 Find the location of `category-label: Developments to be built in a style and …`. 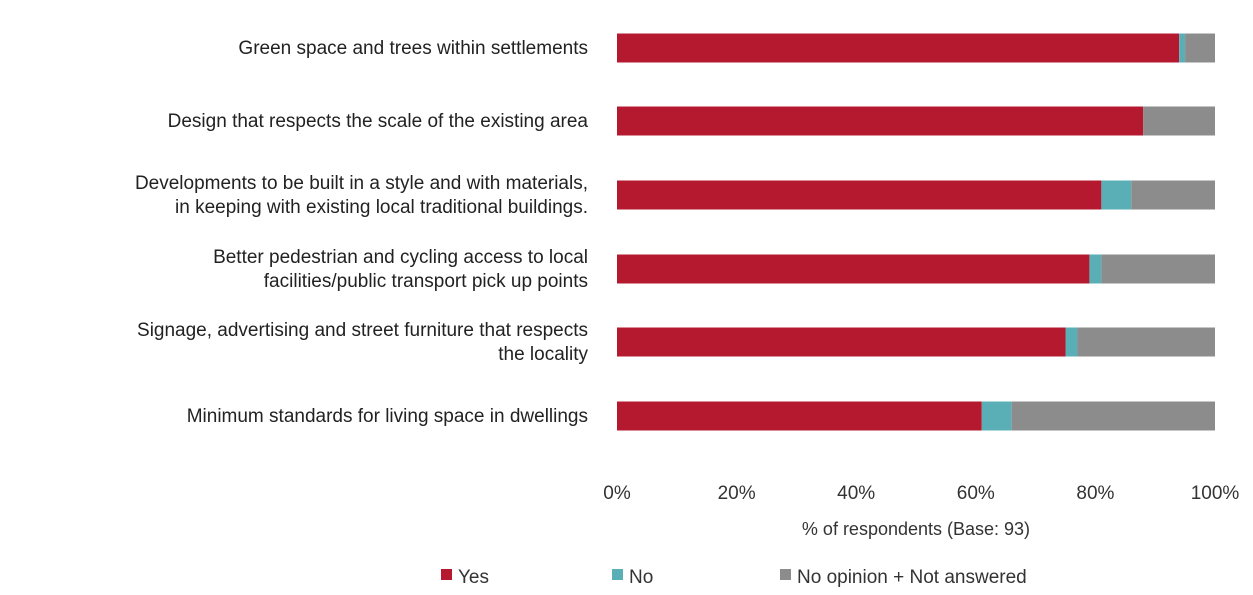

category-label: Developments to be built in a style and … is located at coordinates (361, 183).